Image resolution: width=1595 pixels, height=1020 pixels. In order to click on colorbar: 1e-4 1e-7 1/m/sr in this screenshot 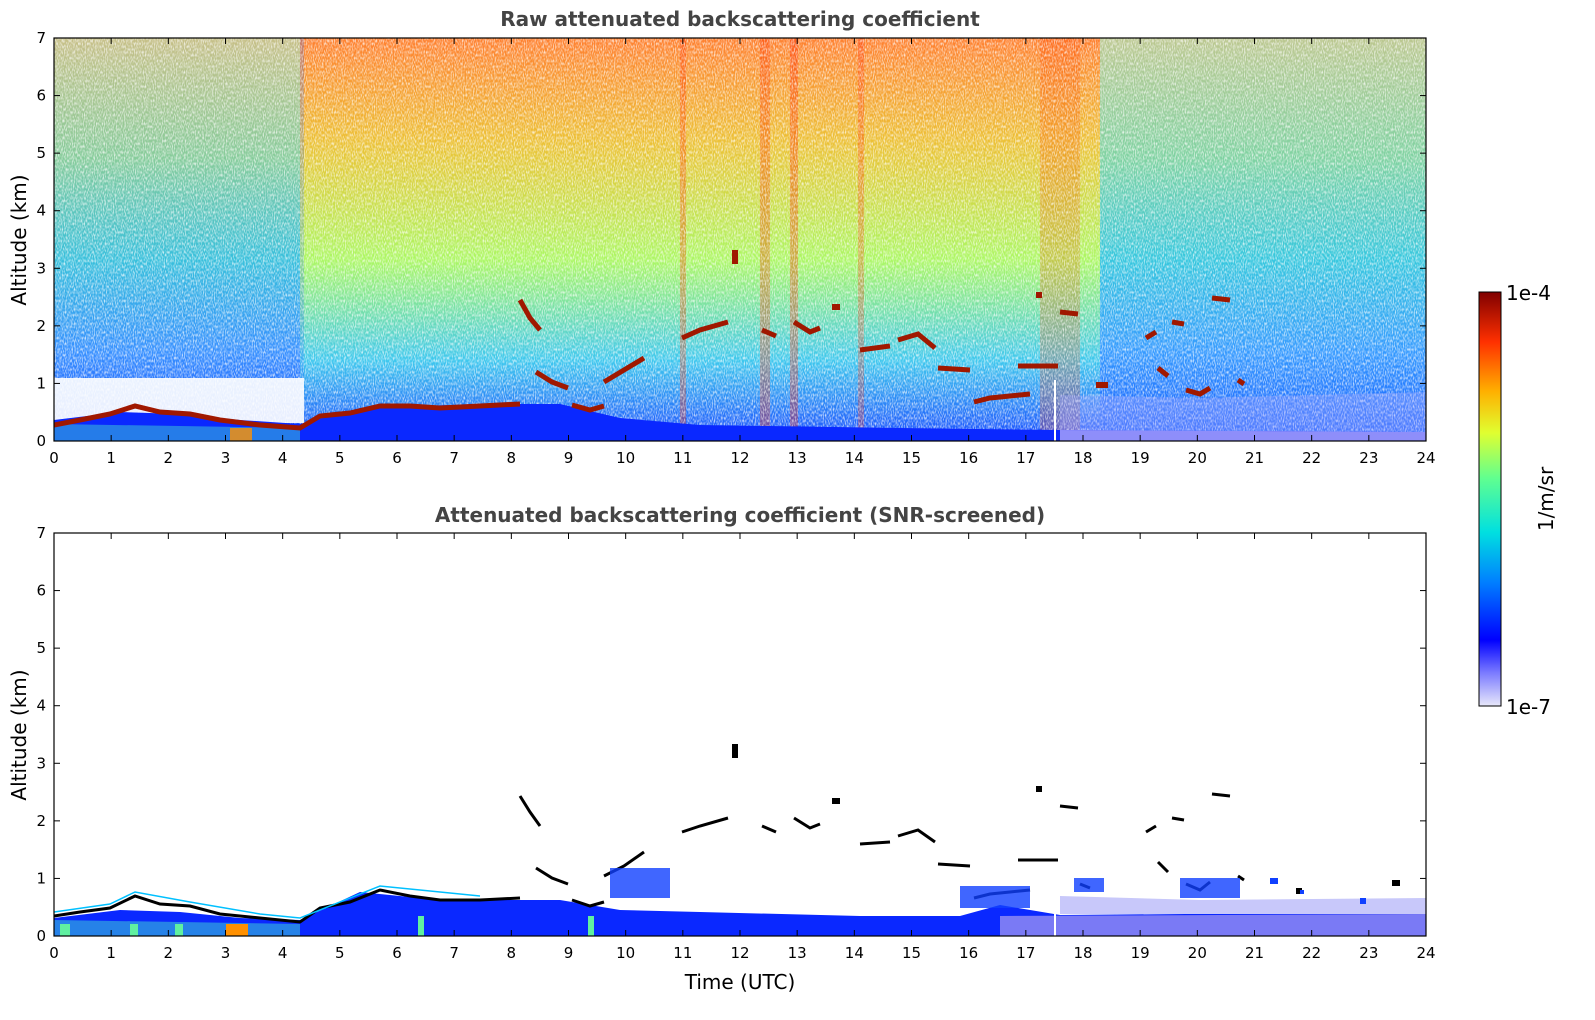, I will do `click(1518, 500)`.